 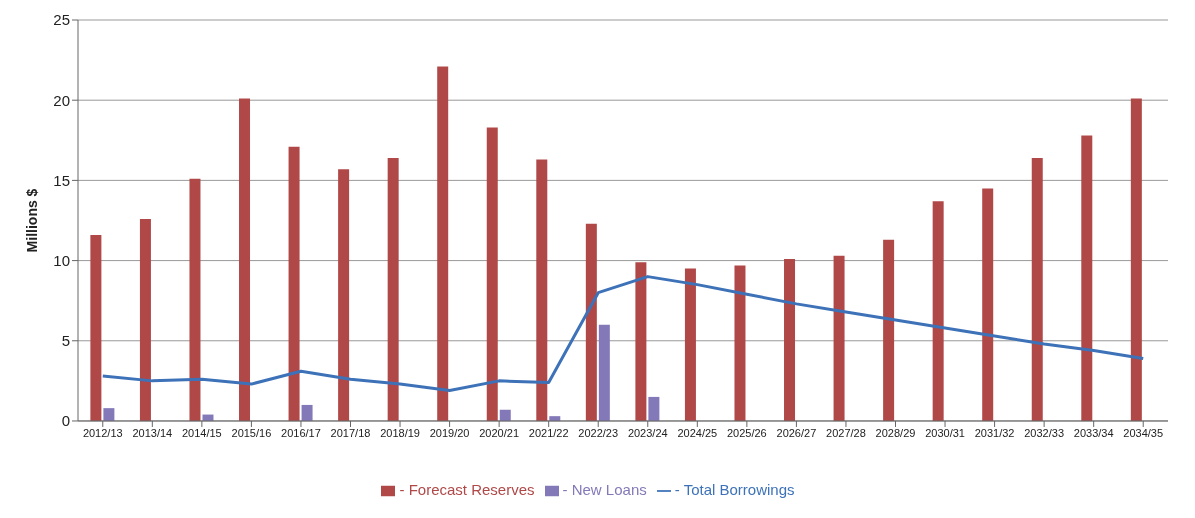 What do you see at coordinates (499, 432) in the screenshot?
I see `x-tick-label: 2020/21` at bounding box center [499, 432].